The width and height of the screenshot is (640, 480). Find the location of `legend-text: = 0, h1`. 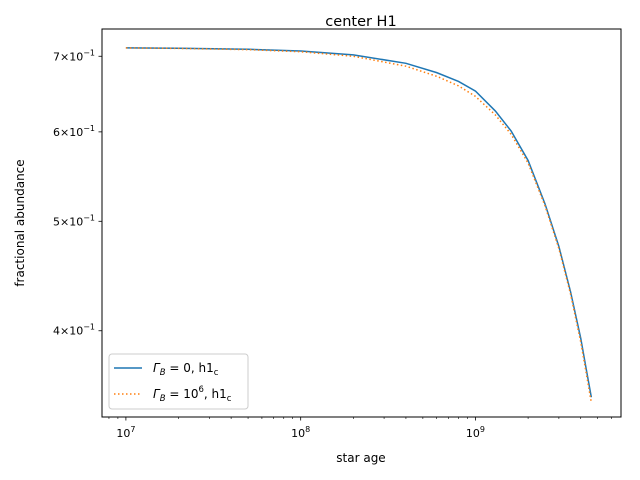

legend-text: = 0, h1 is located at coordinates (190, 368).